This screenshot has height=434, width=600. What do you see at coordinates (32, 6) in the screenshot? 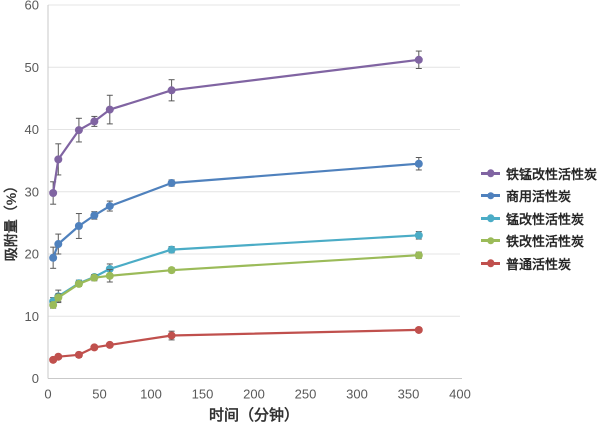
I see `y-tick-label-60: 60` at bounding box center [32, 6].